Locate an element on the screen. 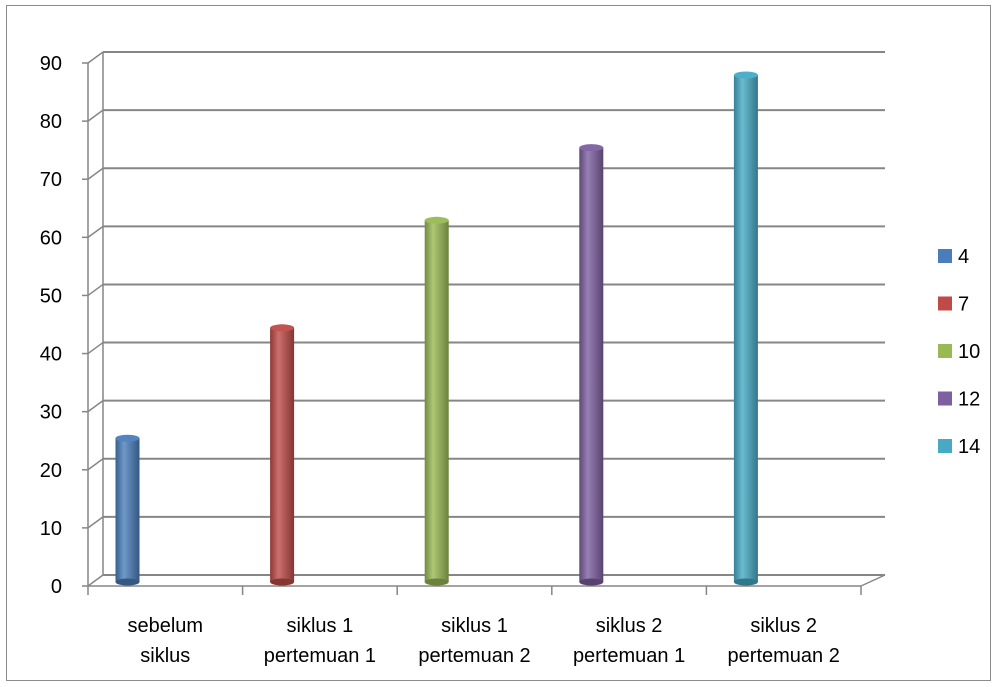 This screenshot has height=687, width=998. y-tick-label: 0 is located at coordinates (56, 587).